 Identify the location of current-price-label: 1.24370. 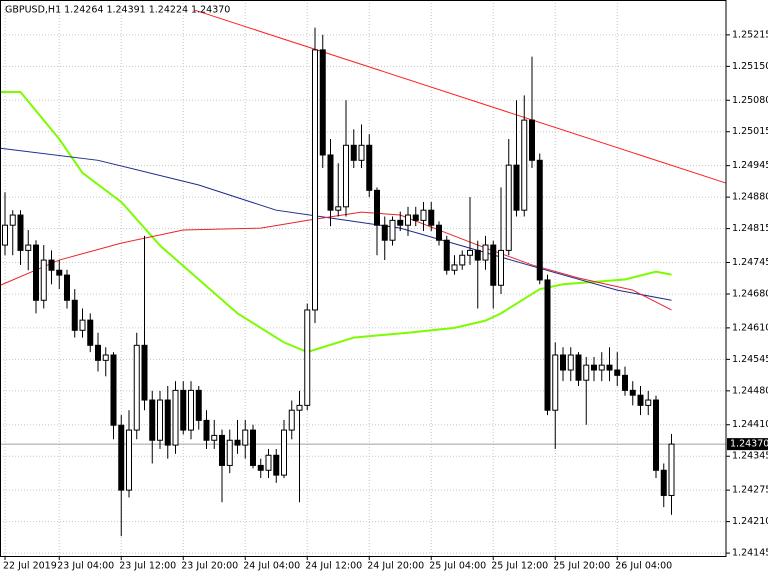
(749, 444).